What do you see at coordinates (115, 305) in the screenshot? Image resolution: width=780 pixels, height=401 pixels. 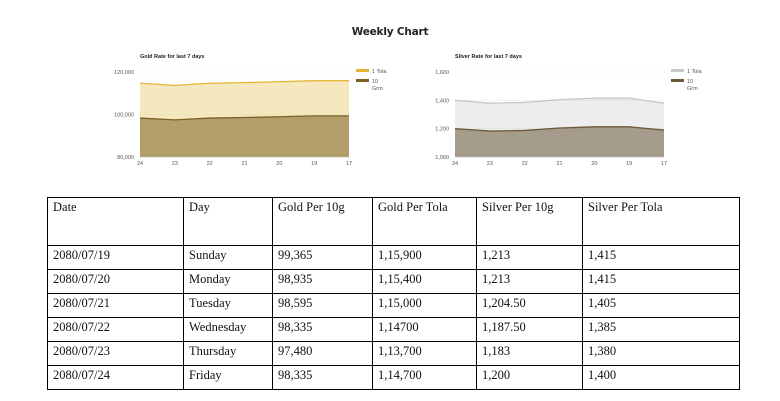 I see `table-cell: 2080/07/21` at bounding box center [115, 305].